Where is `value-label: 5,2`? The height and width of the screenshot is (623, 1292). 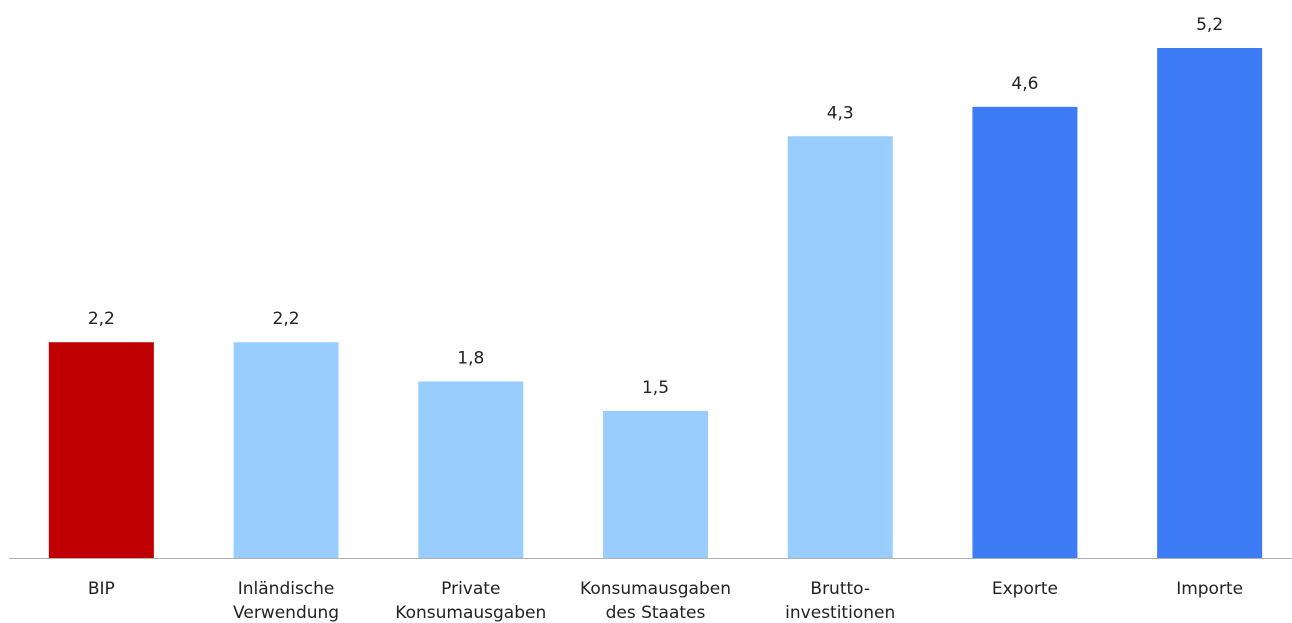 value-label: 5,2 is located at coordinates (1209, 25).